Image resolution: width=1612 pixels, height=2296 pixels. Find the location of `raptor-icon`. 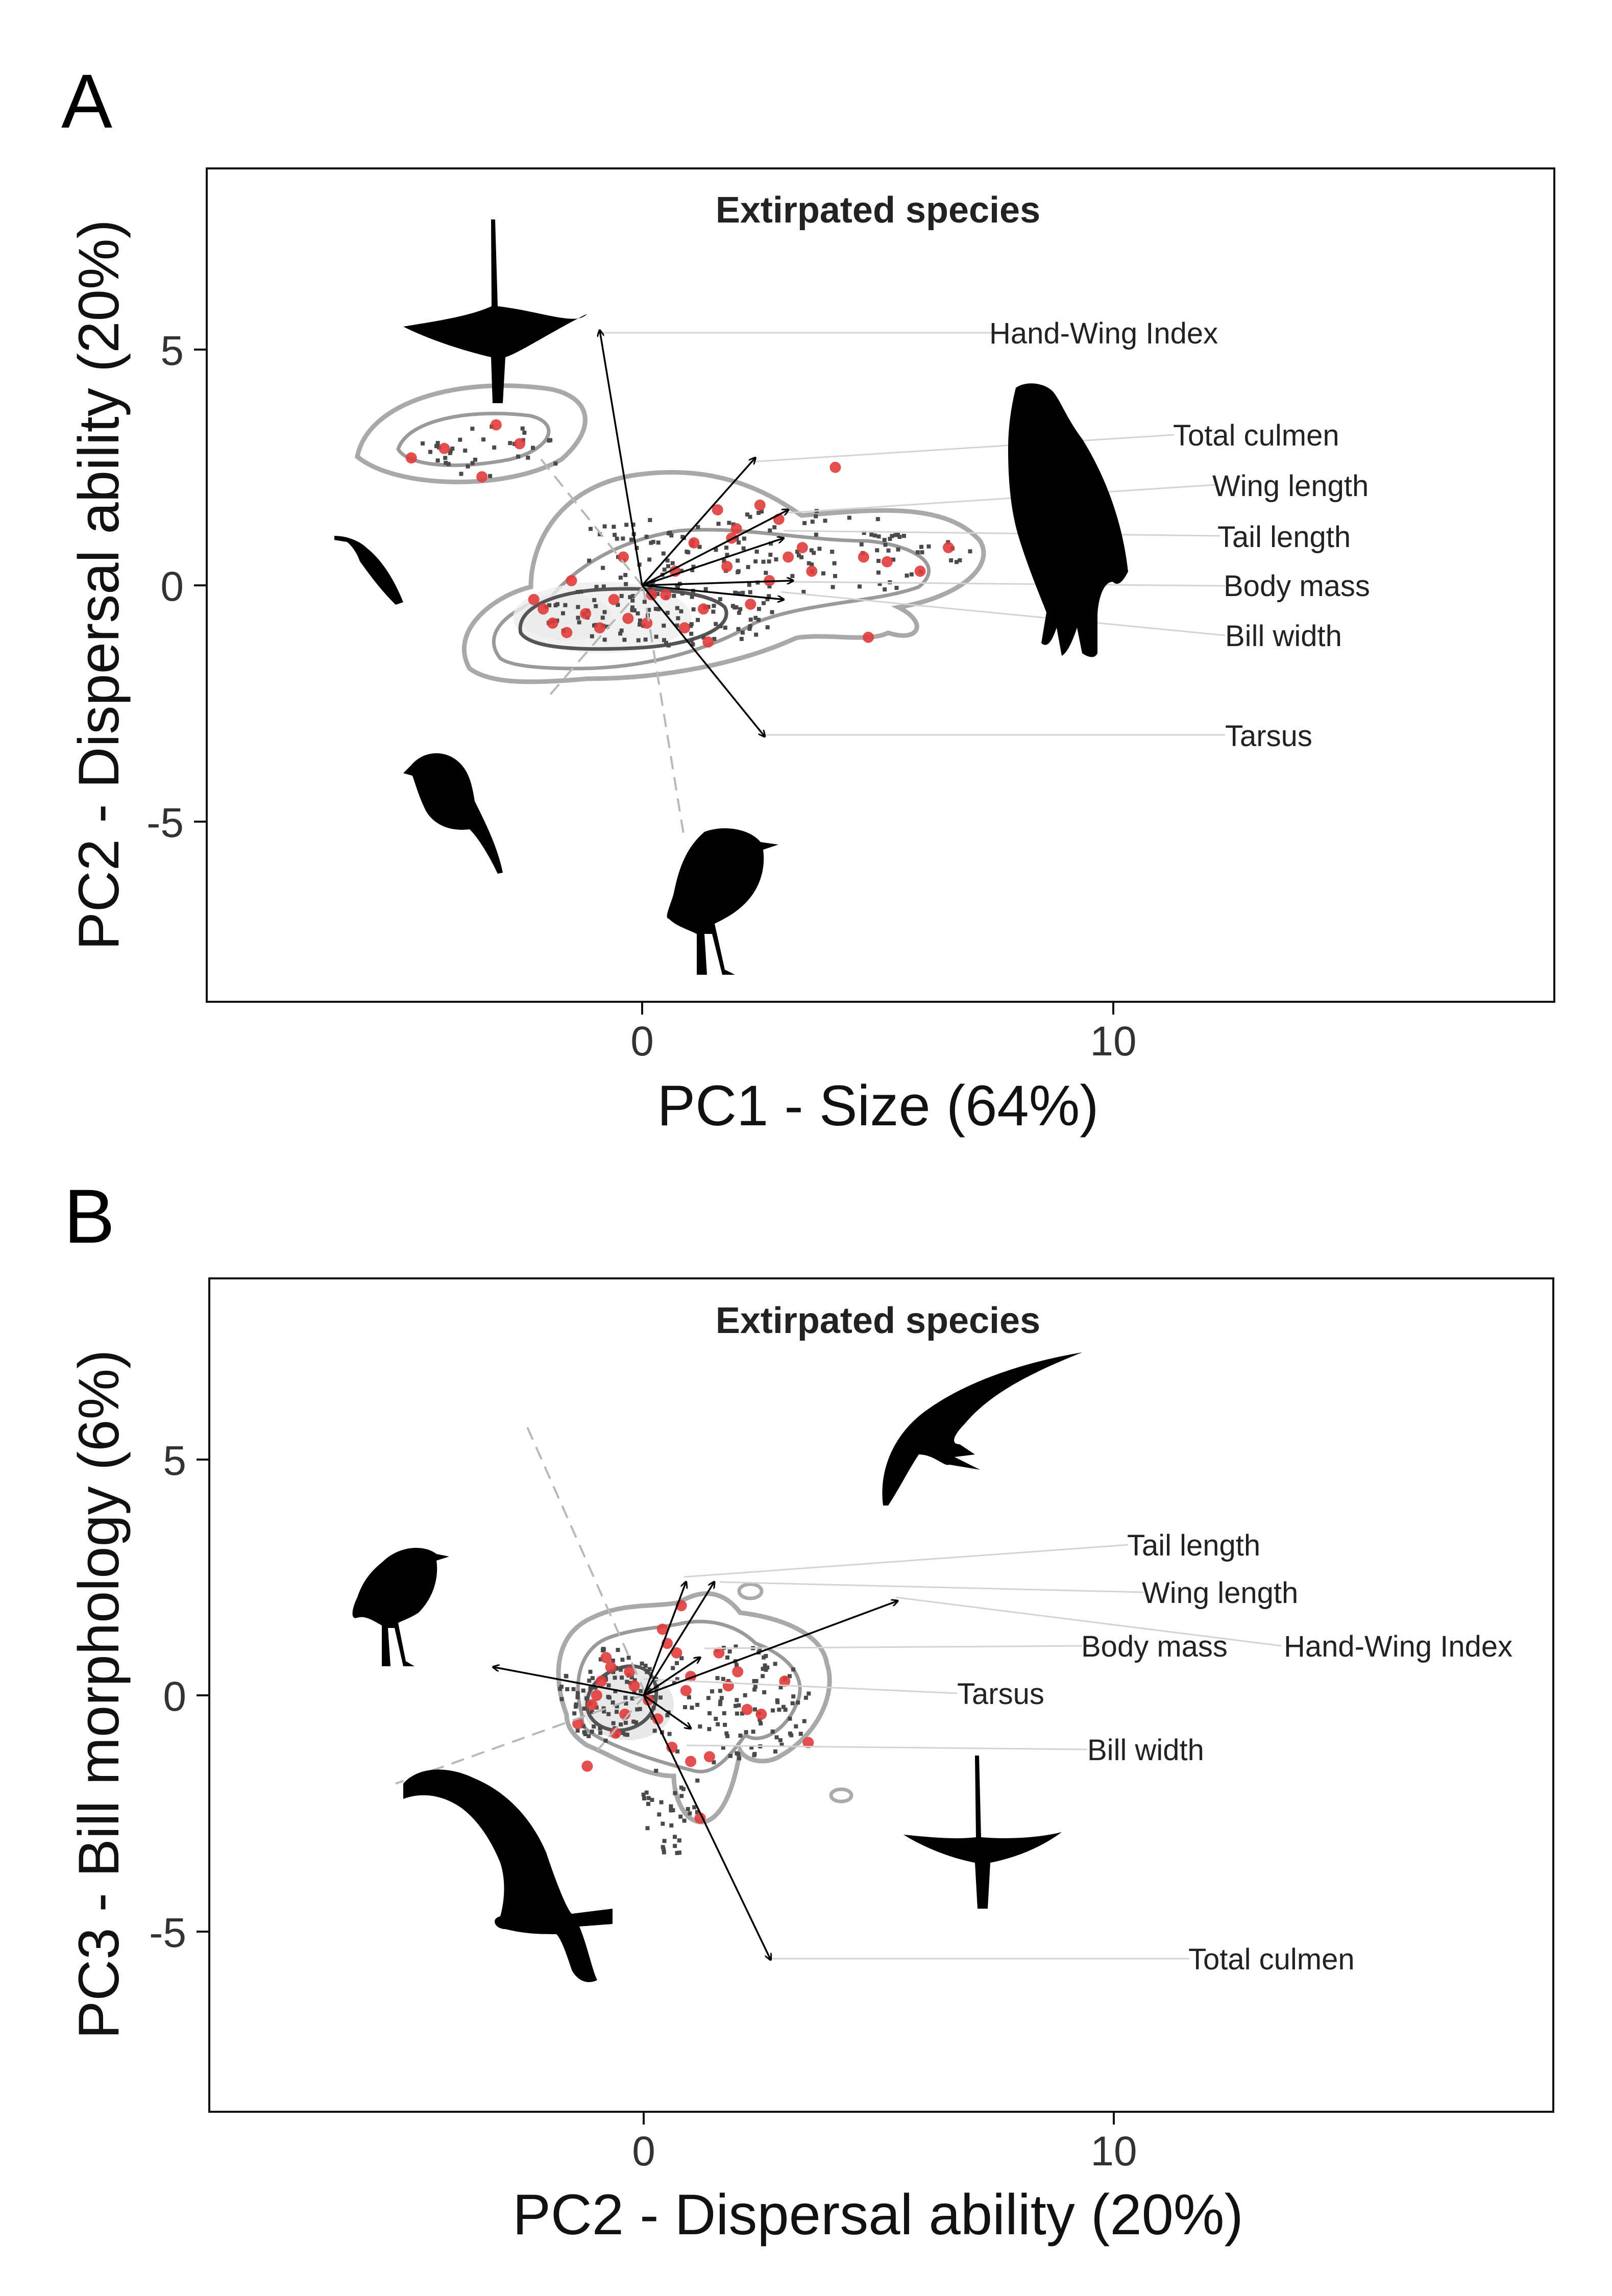

raptor-icon is located at coordinates (1068, 520).